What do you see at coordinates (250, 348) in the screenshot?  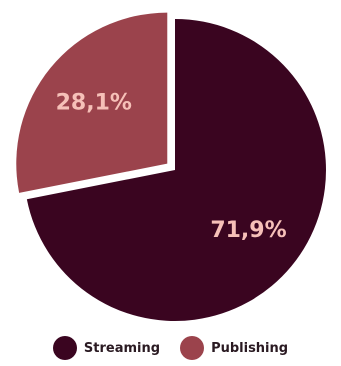 I see `legend-label-publishing: Publishing` at bounding box center [250, 348].